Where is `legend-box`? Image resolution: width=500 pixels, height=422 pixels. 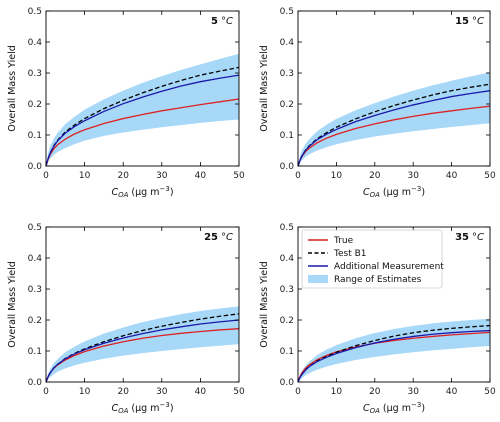 legend-box is located at coordinates (372, 259).